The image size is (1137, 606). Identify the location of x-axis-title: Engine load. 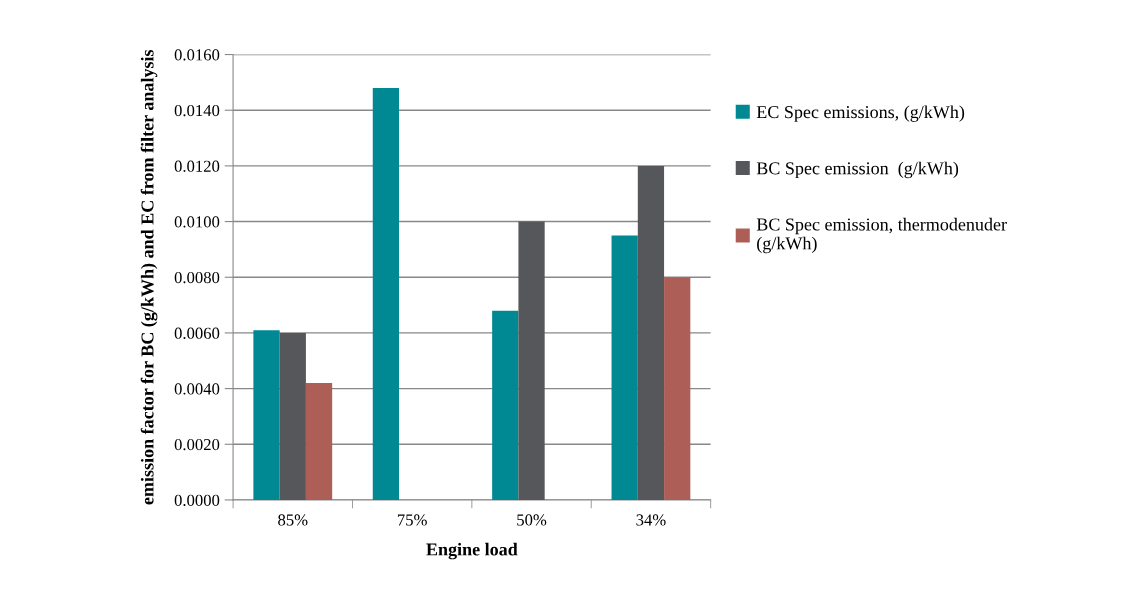
(472, 551).